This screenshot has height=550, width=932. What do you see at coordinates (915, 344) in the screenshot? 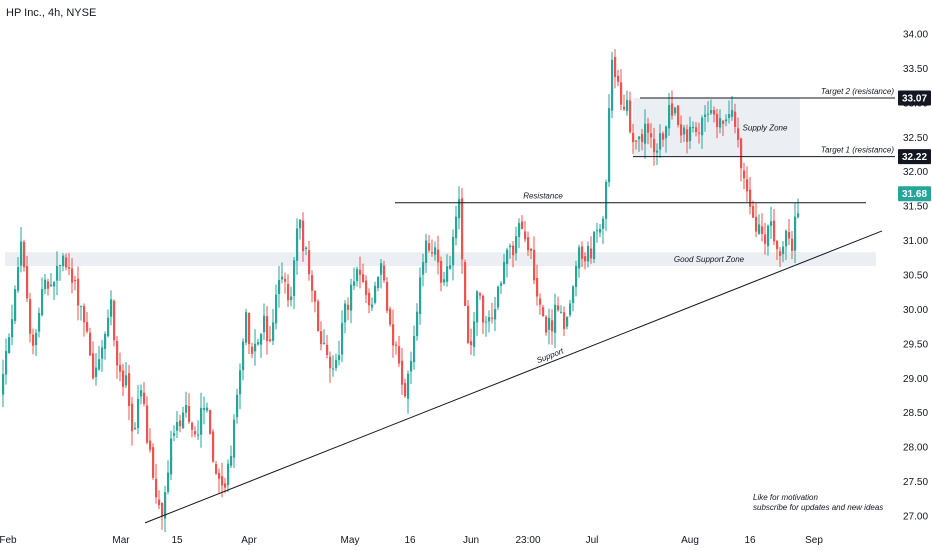
I see `price-tick: 29.50` at bounding box center [915, 344].